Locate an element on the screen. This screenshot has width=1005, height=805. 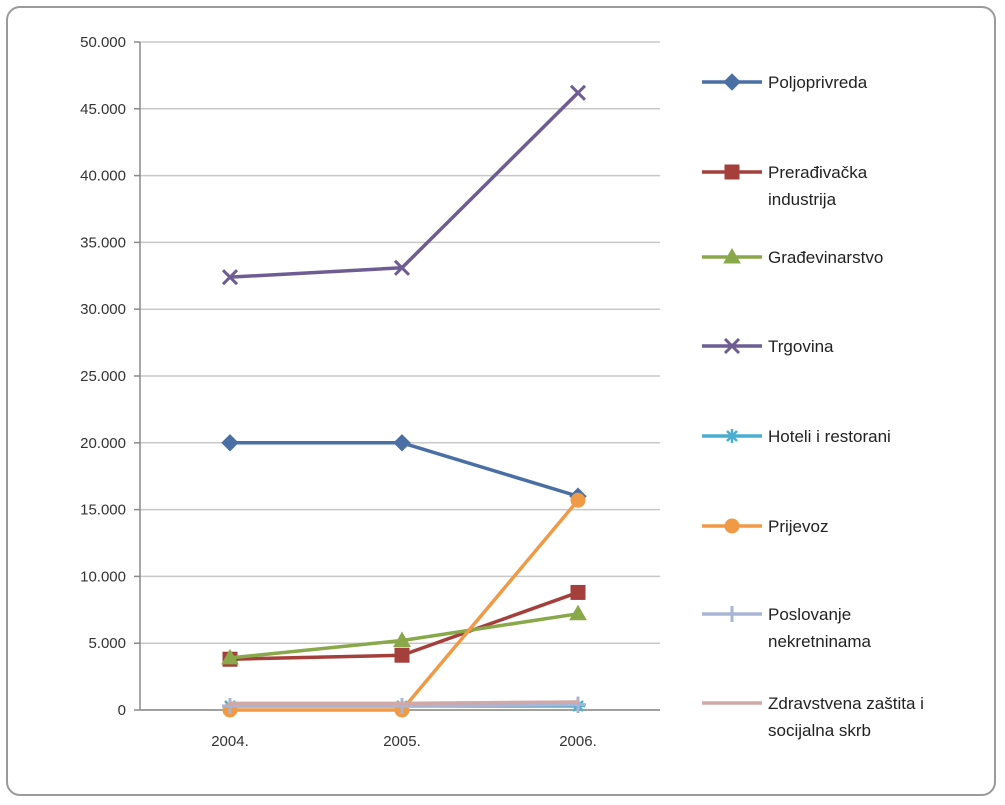
y-tick-label: 15.000 is located at coordinates (103, 510).